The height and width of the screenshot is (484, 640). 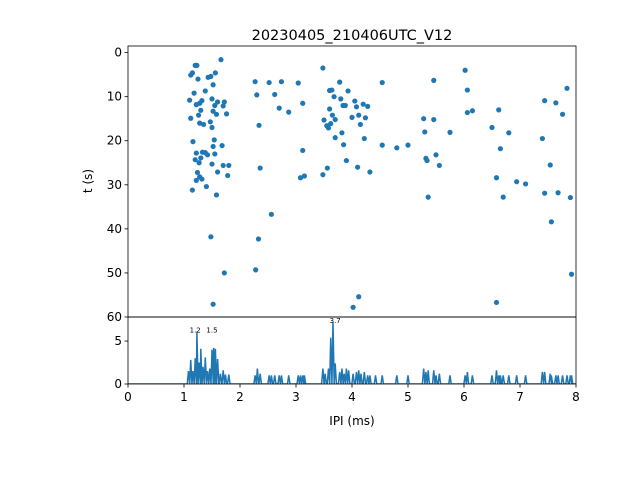 What do you see at coordinates (184, 397) in the screenshot?
I see `histogram-x-tick-label: 1` at bounding box center [184, 397].